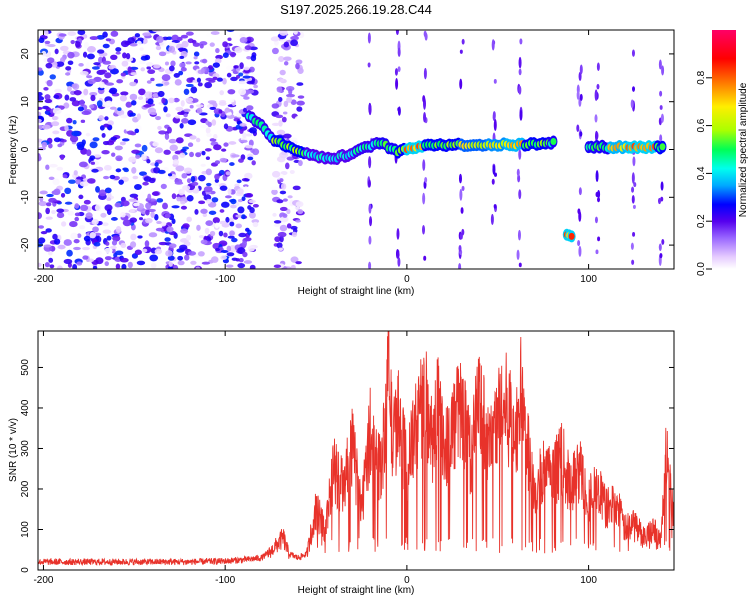 This screenshot has width=750, height=600. What do you see at coordinates (25, 244) in the screenshot?
I see `y-tick-label: -20` at bounding box center [25, 244].